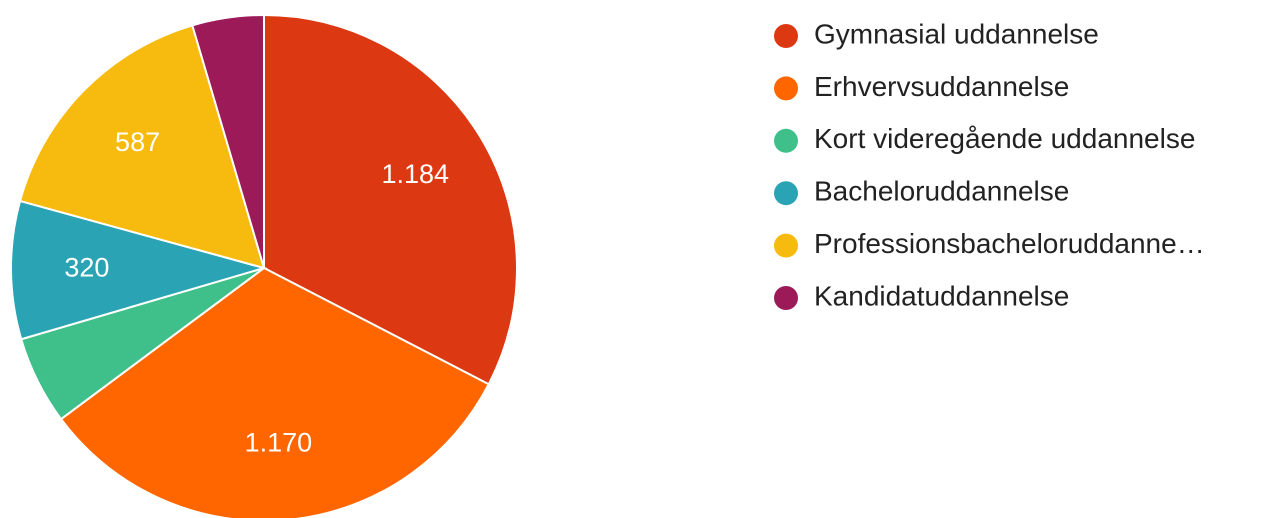 The width and height of the screenshot is (1274, 518). I want to click on legend-label: Kort videregående uddannelse, so click(1004, 138).